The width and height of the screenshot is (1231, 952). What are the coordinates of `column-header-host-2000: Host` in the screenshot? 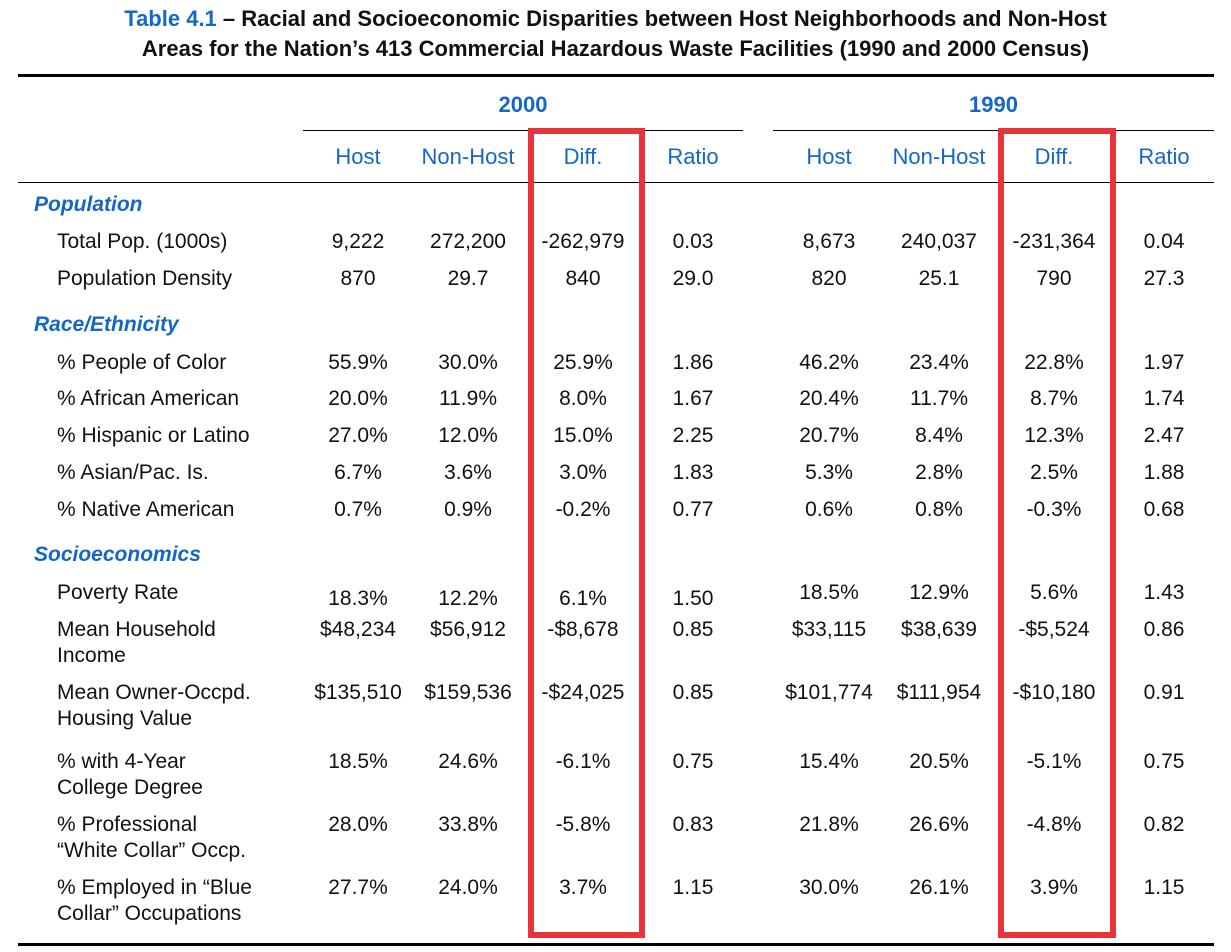 It's located at (358, 156).